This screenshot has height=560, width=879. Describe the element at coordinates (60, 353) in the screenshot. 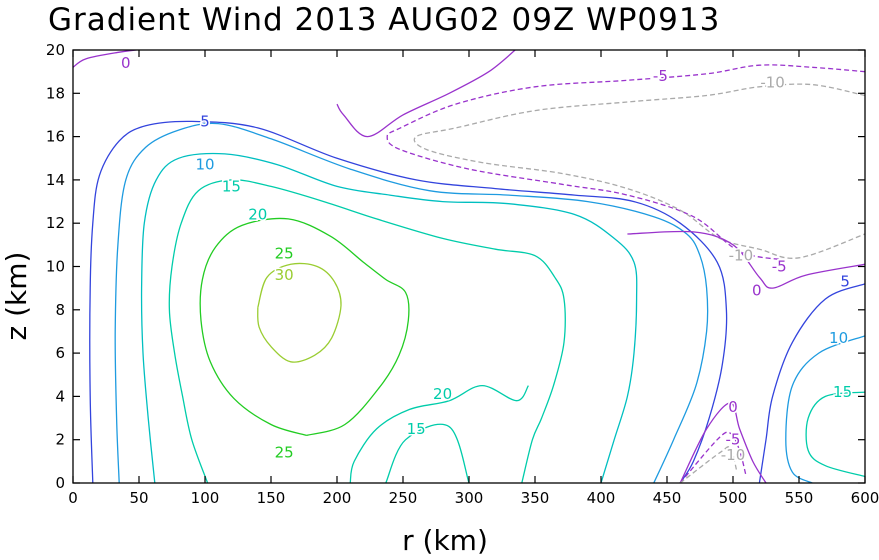

I see `y-tick-label: 6` at that location.